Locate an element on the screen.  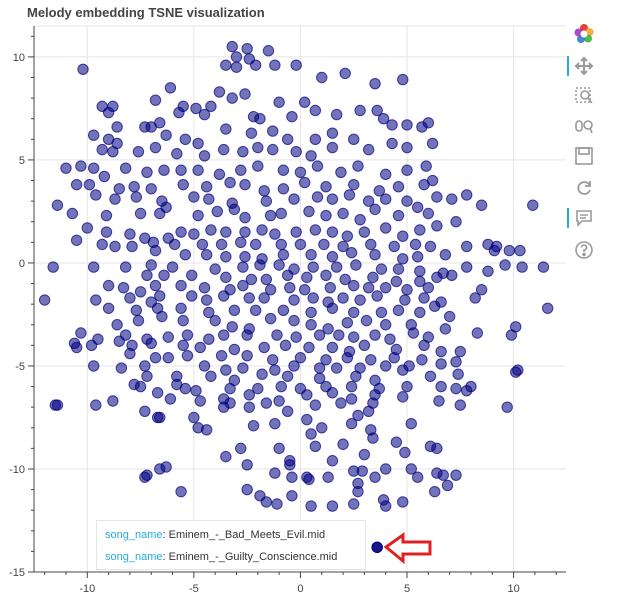
tooltip-key: song_name is located at coordinates (134, 557).